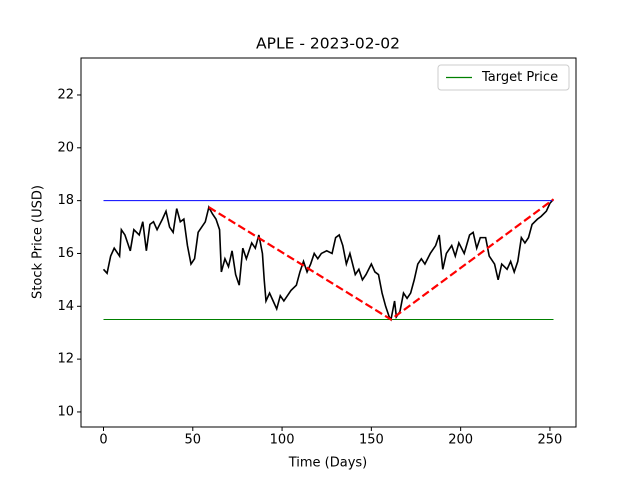  Describe the element at coordinates (65, 200) in the screenshot. I see `y-tick-label: 18` at that location.